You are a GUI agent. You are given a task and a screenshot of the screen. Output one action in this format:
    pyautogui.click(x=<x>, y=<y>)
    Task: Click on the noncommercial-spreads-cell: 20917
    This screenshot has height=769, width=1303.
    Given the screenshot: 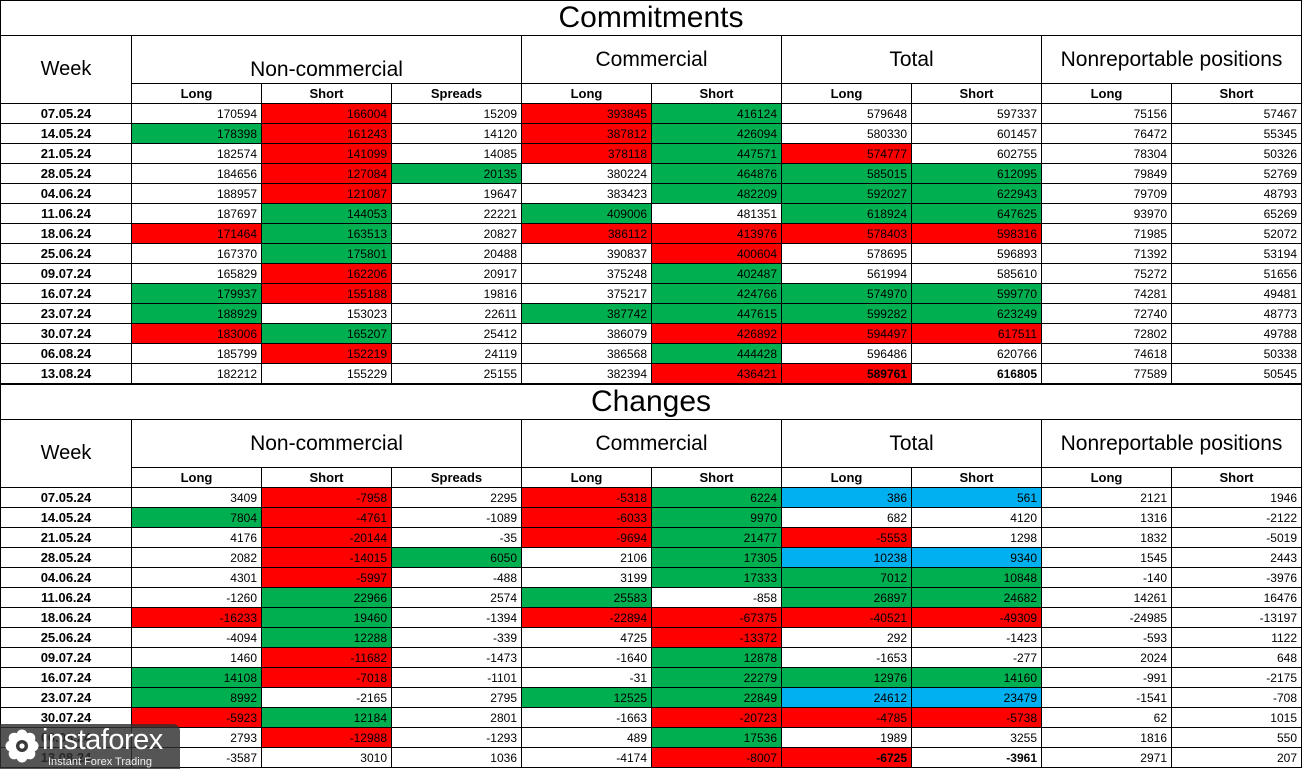 What is the action you would take?
    pyautogui.click(x=457, y=274)
    